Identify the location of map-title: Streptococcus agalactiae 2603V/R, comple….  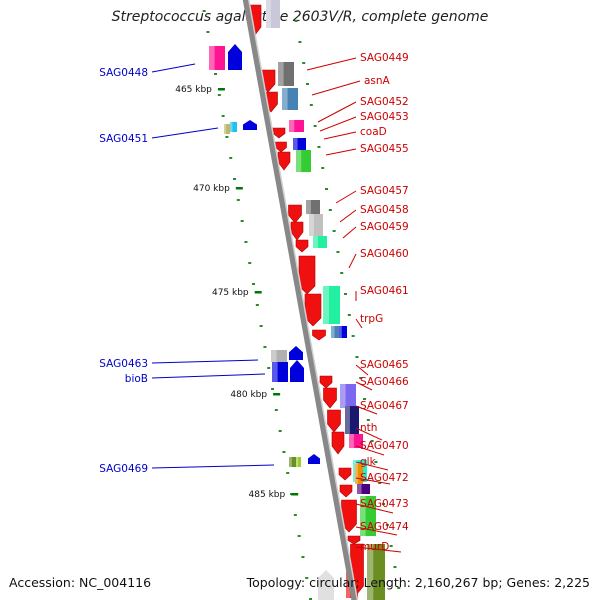
(300, 17).